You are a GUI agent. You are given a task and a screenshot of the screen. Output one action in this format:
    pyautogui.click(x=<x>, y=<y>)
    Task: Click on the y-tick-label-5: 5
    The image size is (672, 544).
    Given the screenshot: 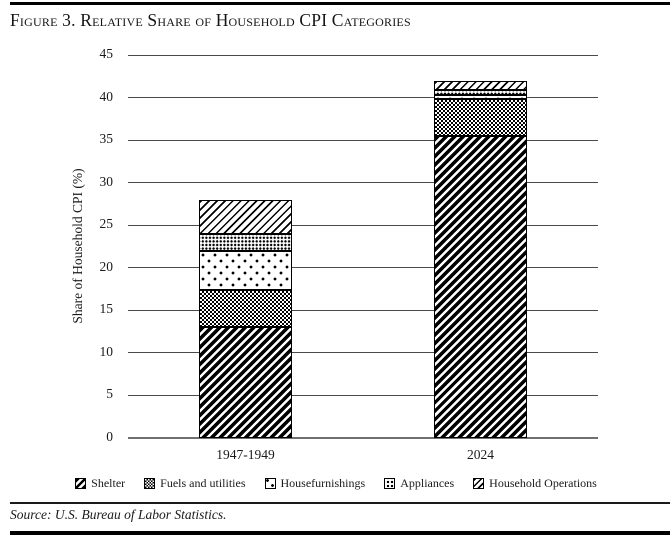 What is the action you would take?
    pyautogui.click(x=109, y=393)
    